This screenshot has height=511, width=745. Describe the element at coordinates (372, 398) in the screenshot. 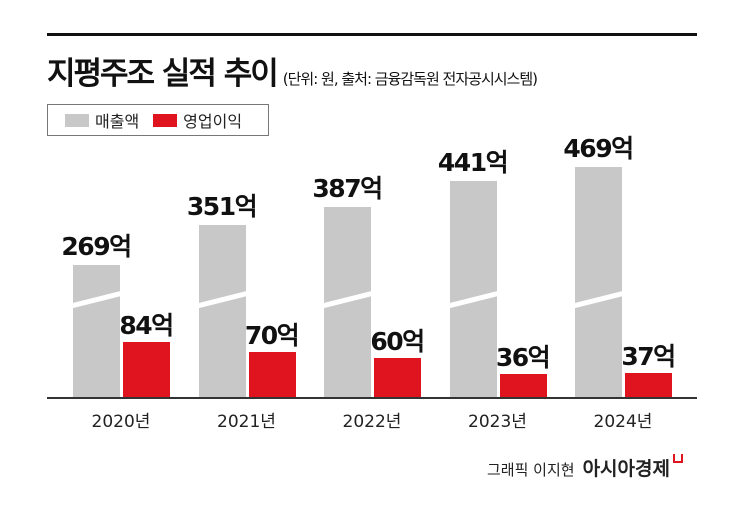

I see `x-axis` at that location.